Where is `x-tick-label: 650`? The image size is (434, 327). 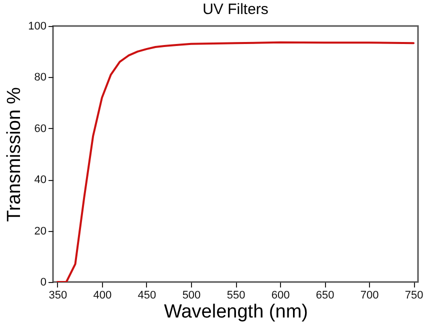
x-tick-label: 650 is located at coordinates (325, 296).